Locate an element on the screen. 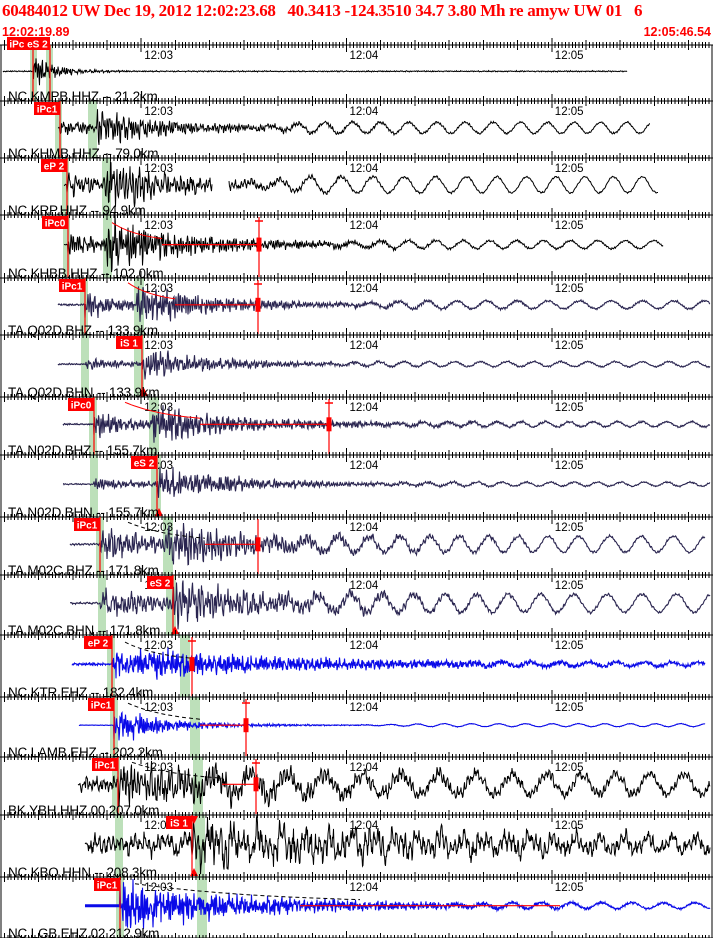 The width and height of the screenshot is (713, 938). trace-panel-2: 12:03 12:04 12:05 iPc1 NC.KHMB.HHZ -- 79.0km is located at coordinates (356, 127).